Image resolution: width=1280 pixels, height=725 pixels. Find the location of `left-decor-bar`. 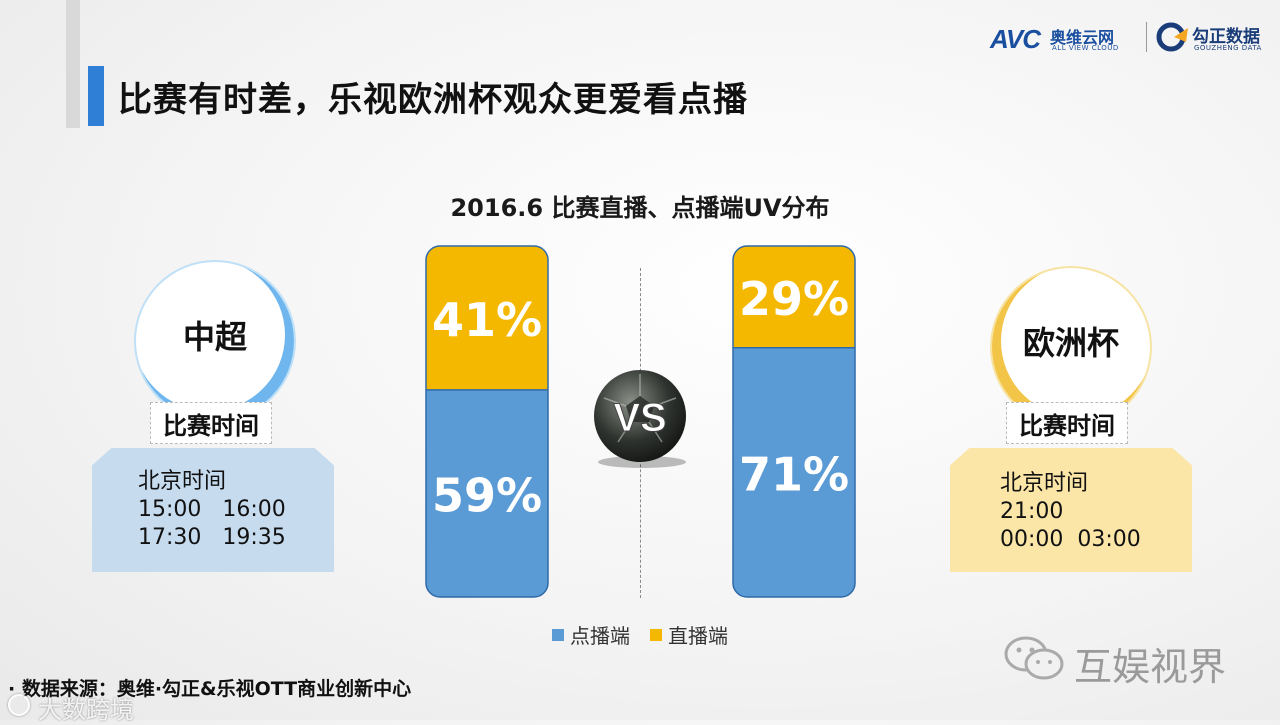

left-decor-bar is located at coordinates (73, 64).